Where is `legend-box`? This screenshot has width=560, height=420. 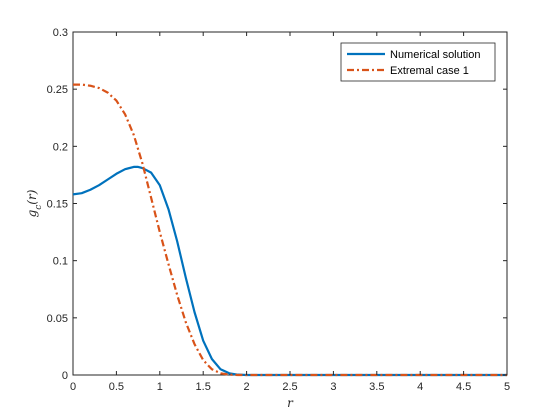
legend-box is located at coordinates (418, 62).